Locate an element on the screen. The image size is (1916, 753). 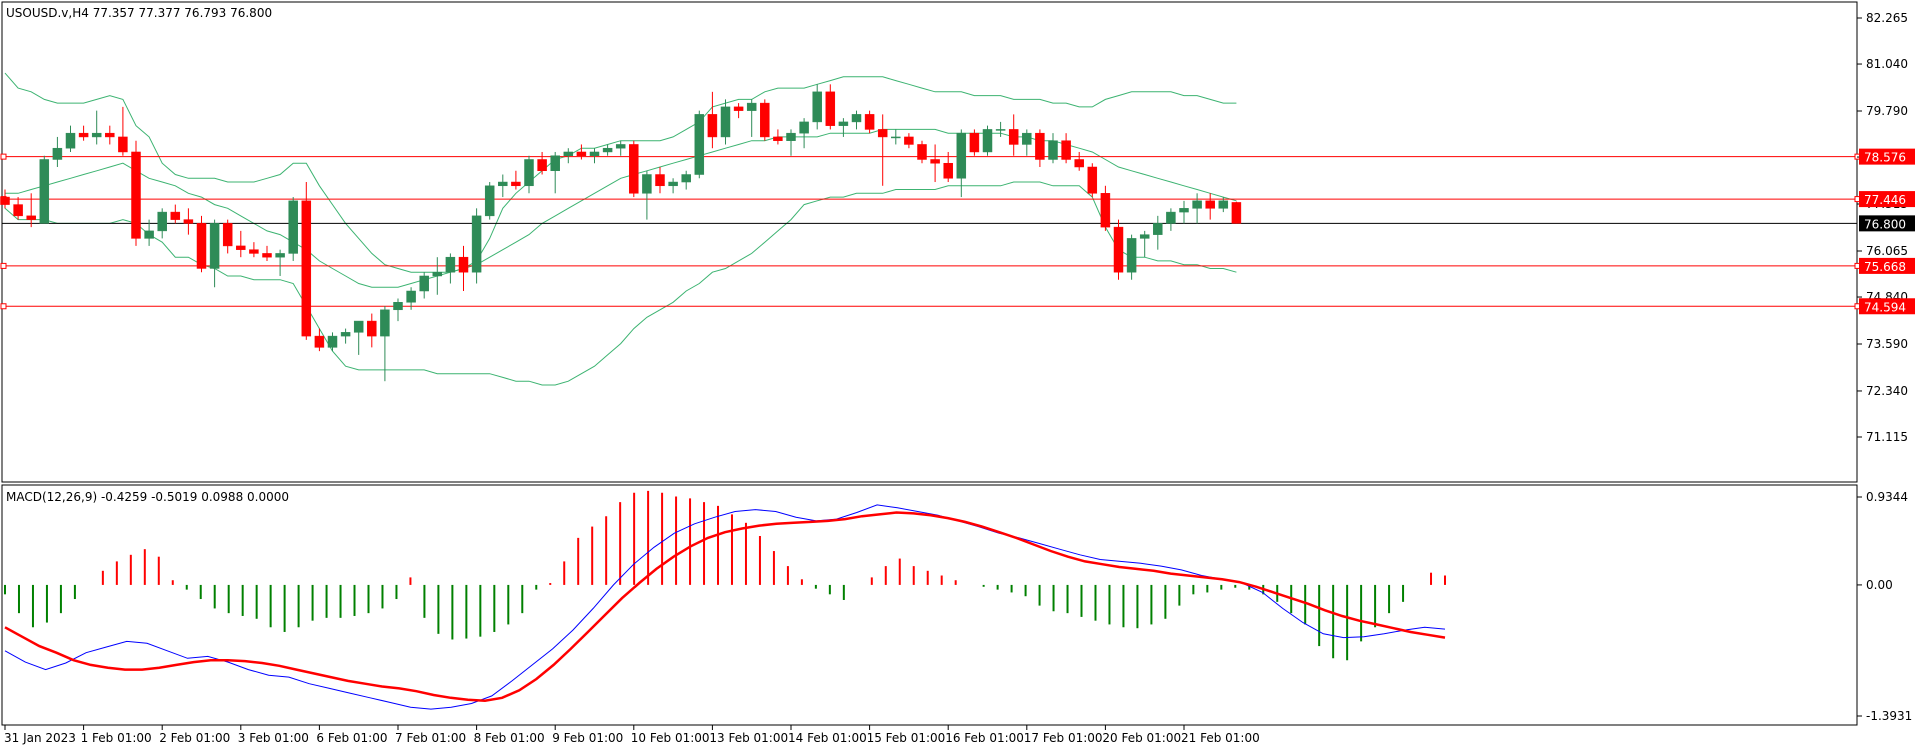
macd-tick-label-0: 0.9344 is located at coordinates (1887, 497).